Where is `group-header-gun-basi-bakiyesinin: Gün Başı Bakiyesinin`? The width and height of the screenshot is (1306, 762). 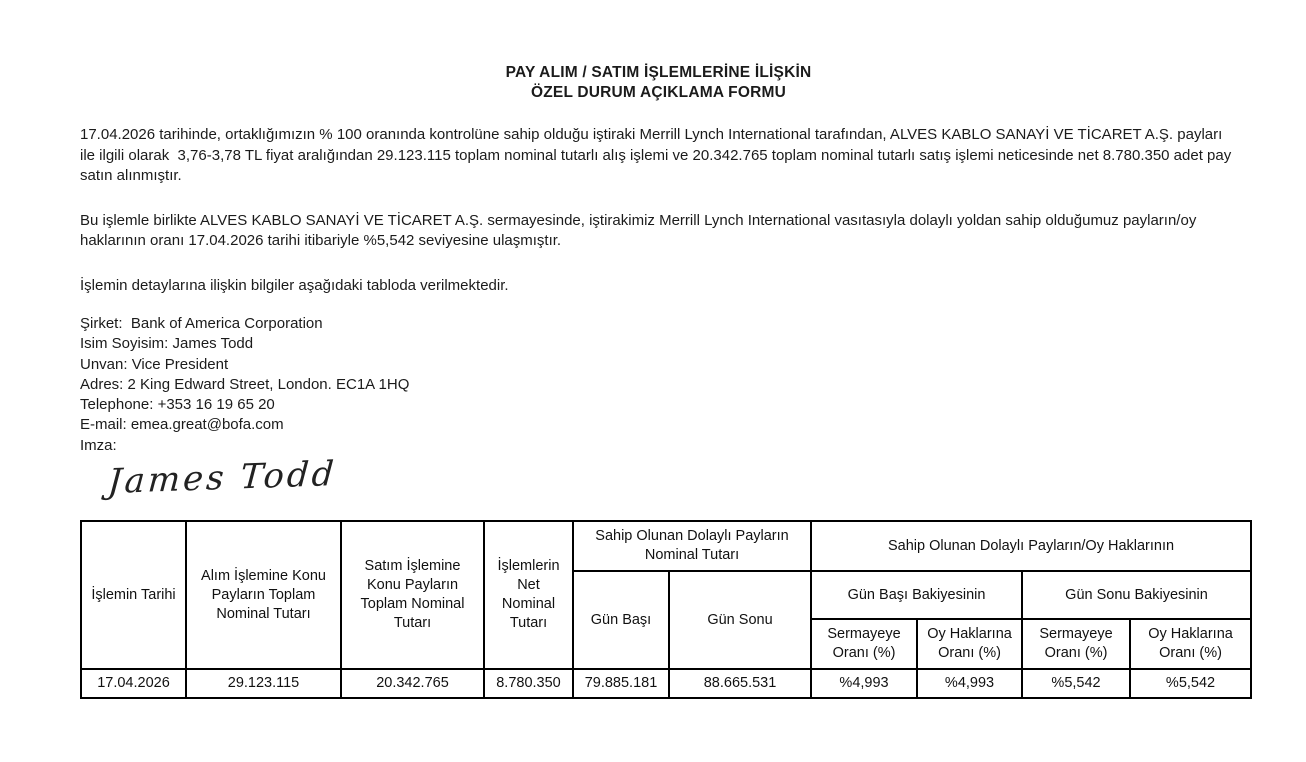 group-header-gun-basi-bakiyesinin: Gün Başı Bakiyesinin is located at coordinates (917, 595).